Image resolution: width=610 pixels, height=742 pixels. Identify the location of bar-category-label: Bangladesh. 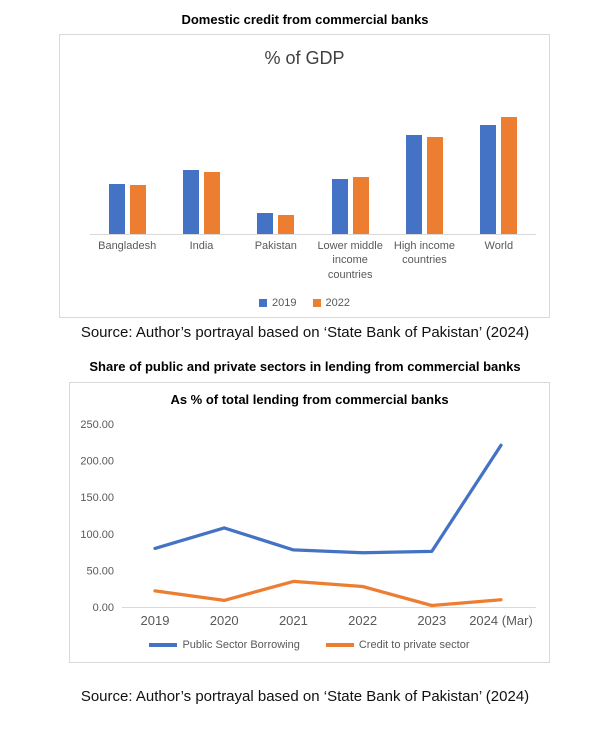
(127, 246).